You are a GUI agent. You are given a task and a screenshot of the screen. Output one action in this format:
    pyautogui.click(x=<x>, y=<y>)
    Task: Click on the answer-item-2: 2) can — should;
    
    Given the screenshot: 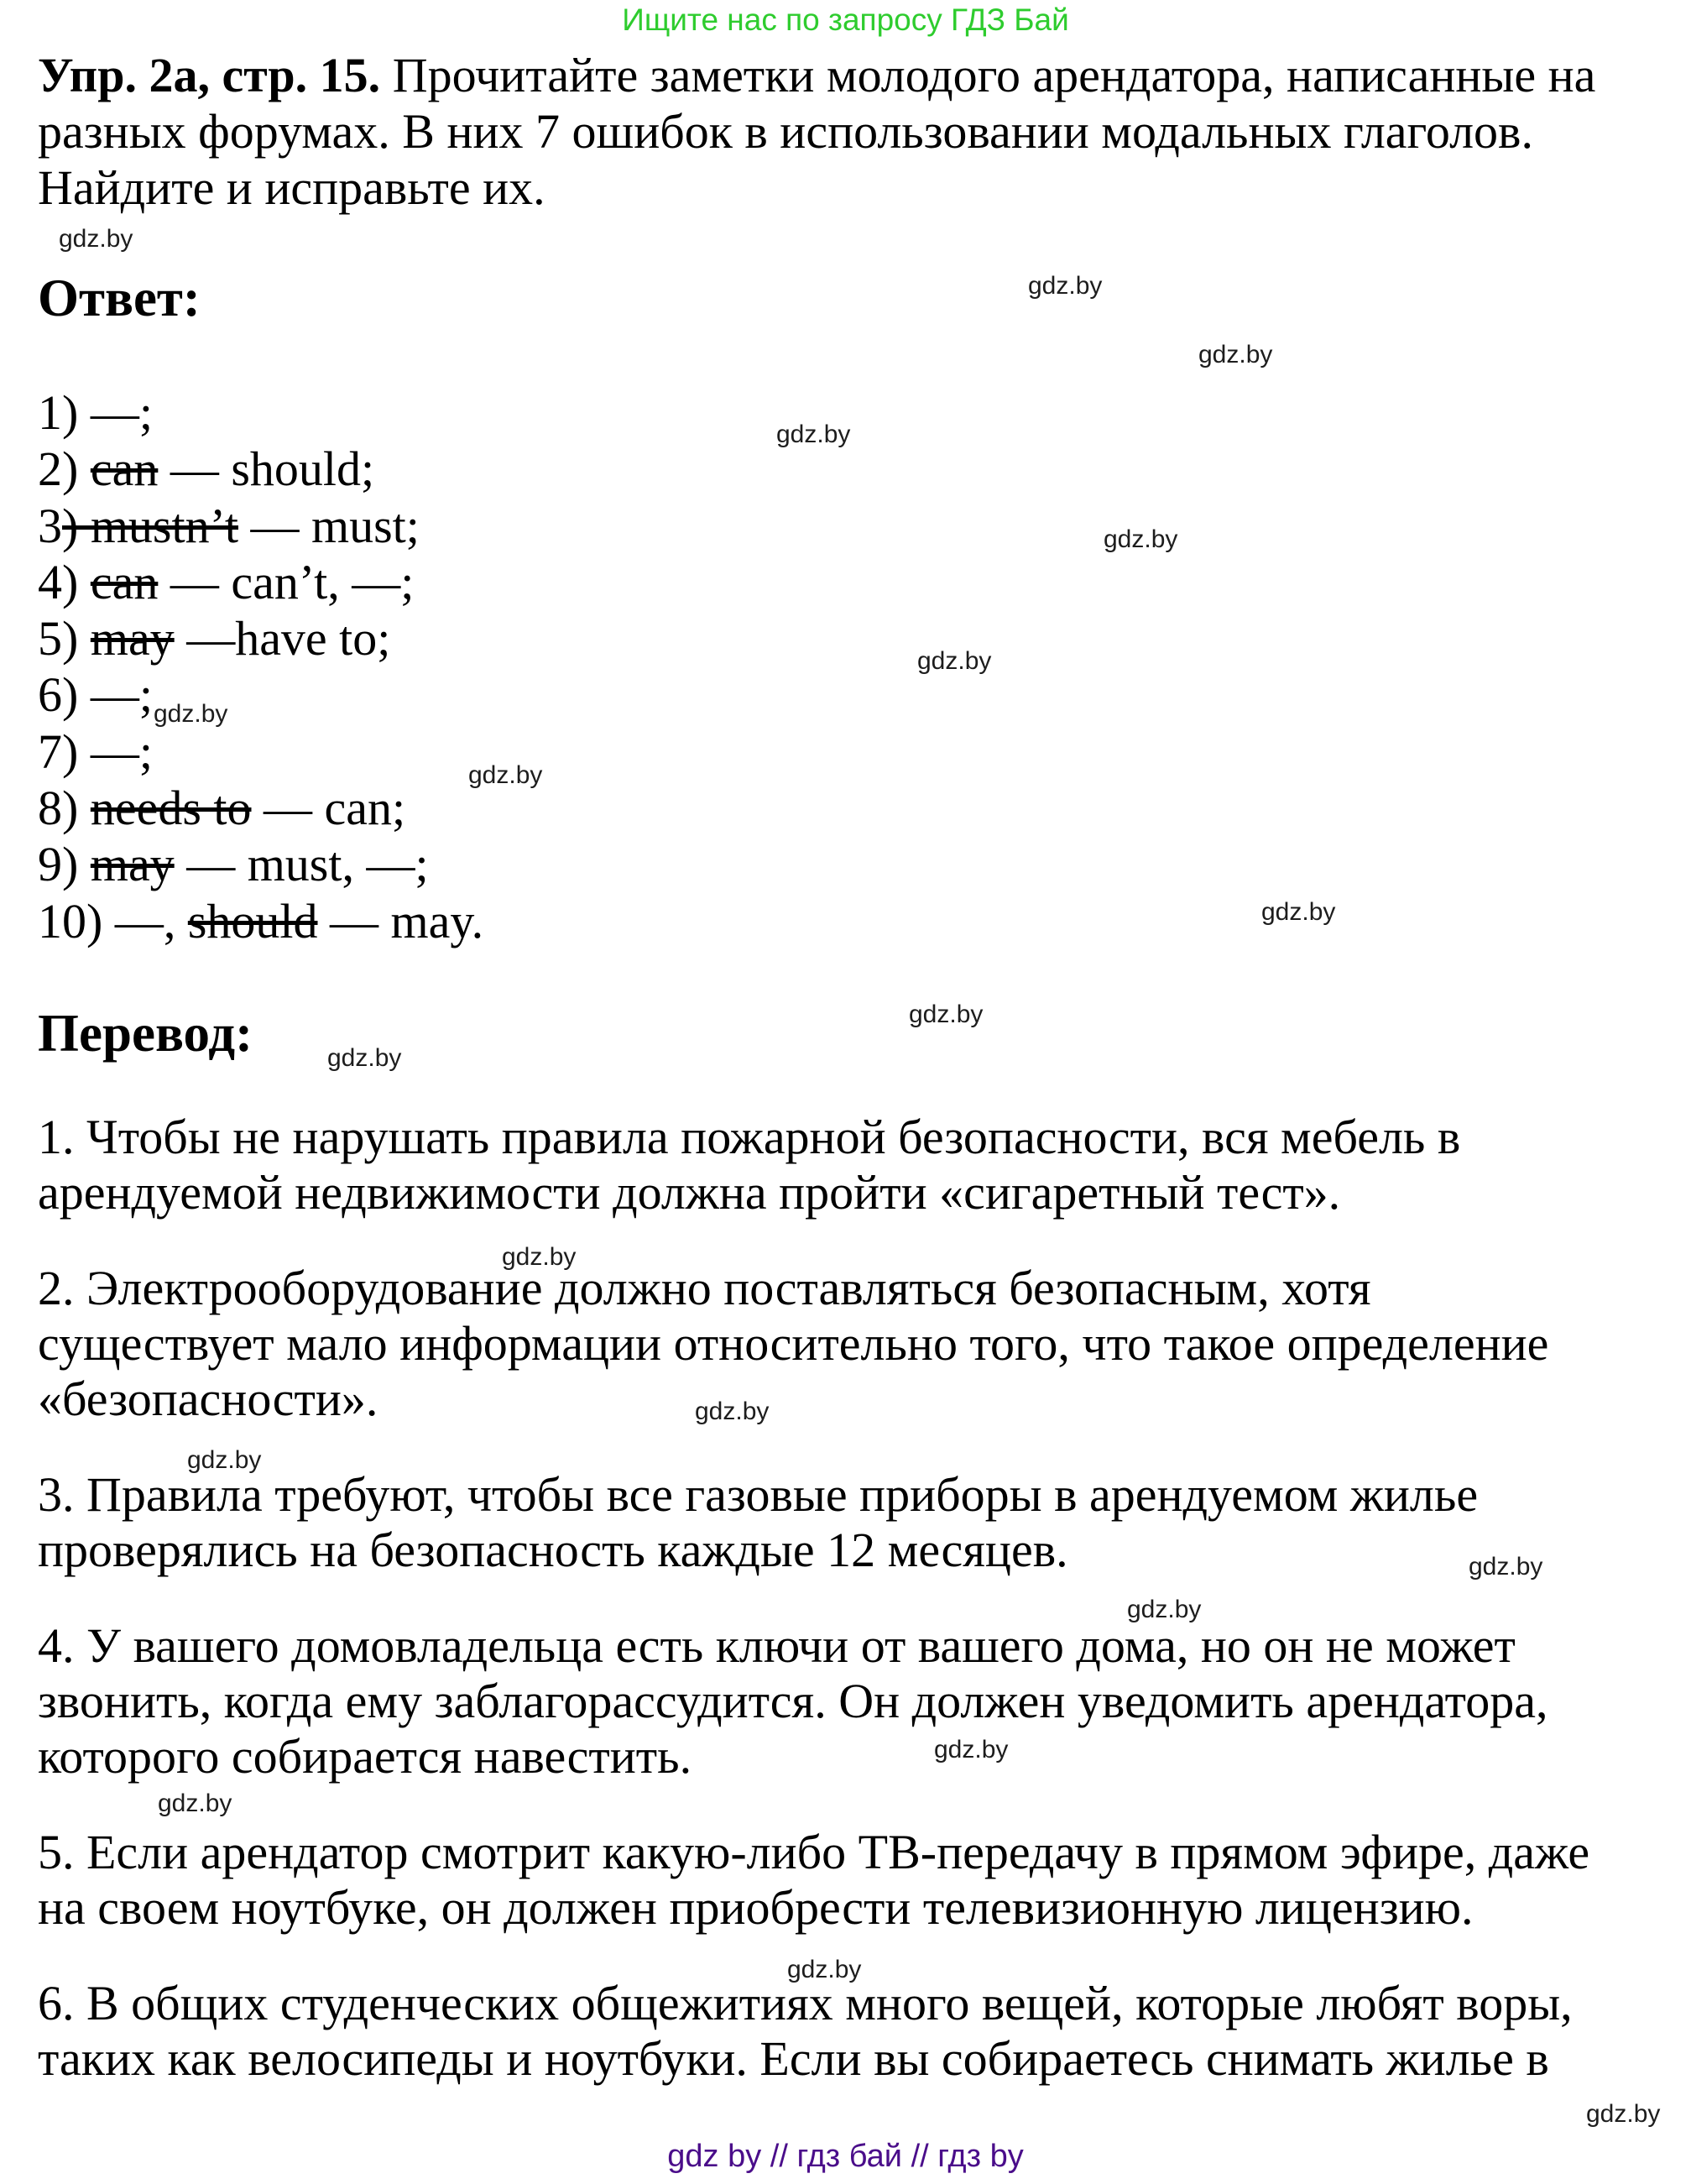 What is the action you would take?
    pyautogui.click(x=260, y=469)
    